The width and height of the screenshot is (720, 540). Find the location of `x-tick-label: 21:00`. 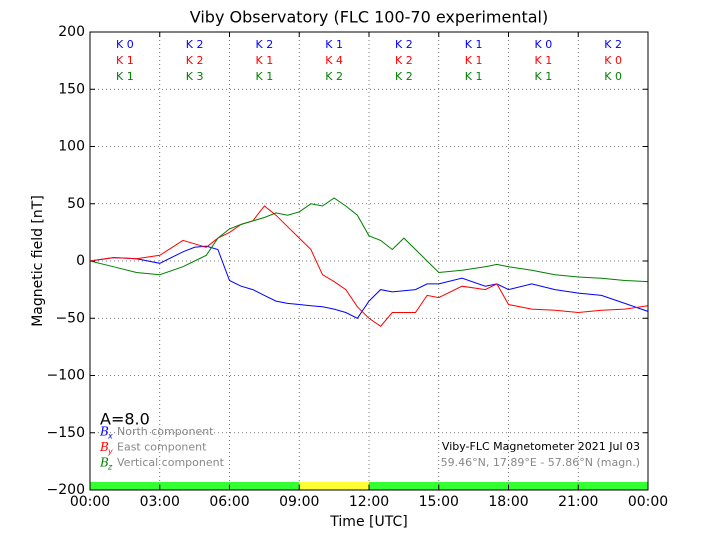

x-tick-label: 21:00 is located at coordinates (578, 502).